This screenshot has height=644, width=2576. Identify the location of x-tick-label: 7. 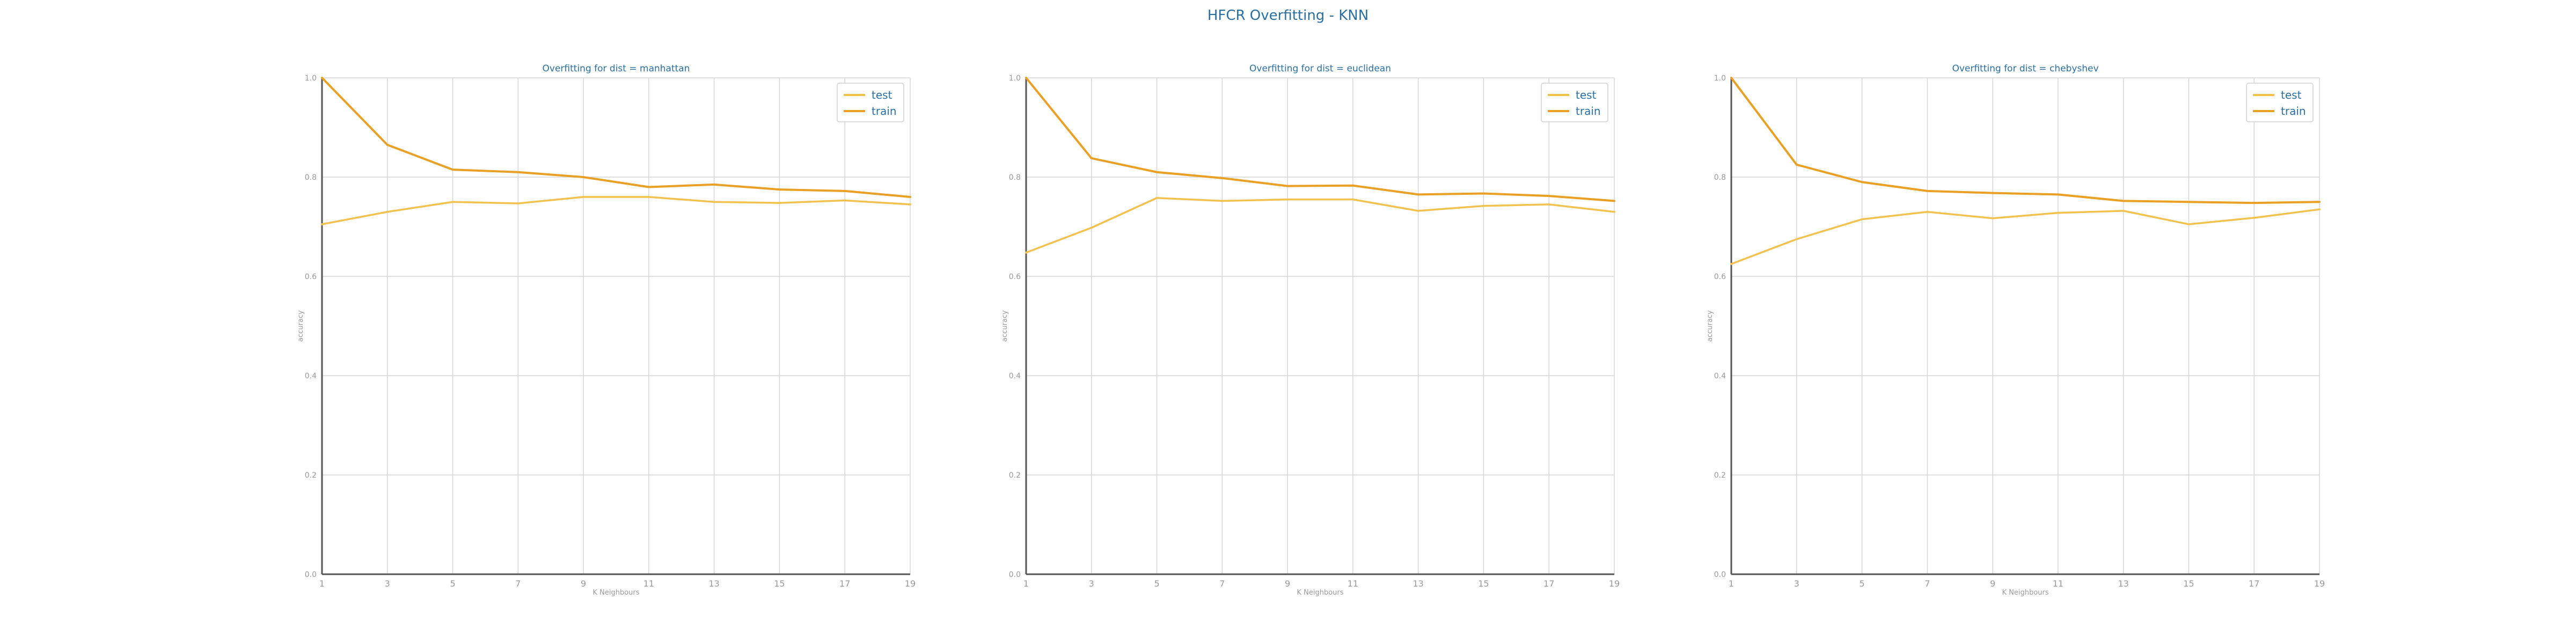
(1222, 584).